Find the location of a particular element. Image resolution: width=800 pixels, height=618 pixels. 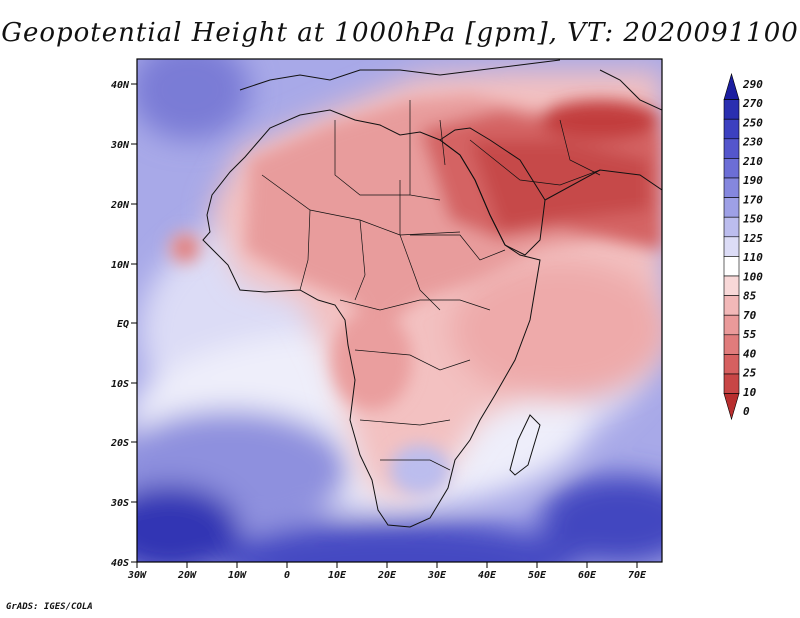

colorbar-label: 125 is located at coordinates (753, 238).